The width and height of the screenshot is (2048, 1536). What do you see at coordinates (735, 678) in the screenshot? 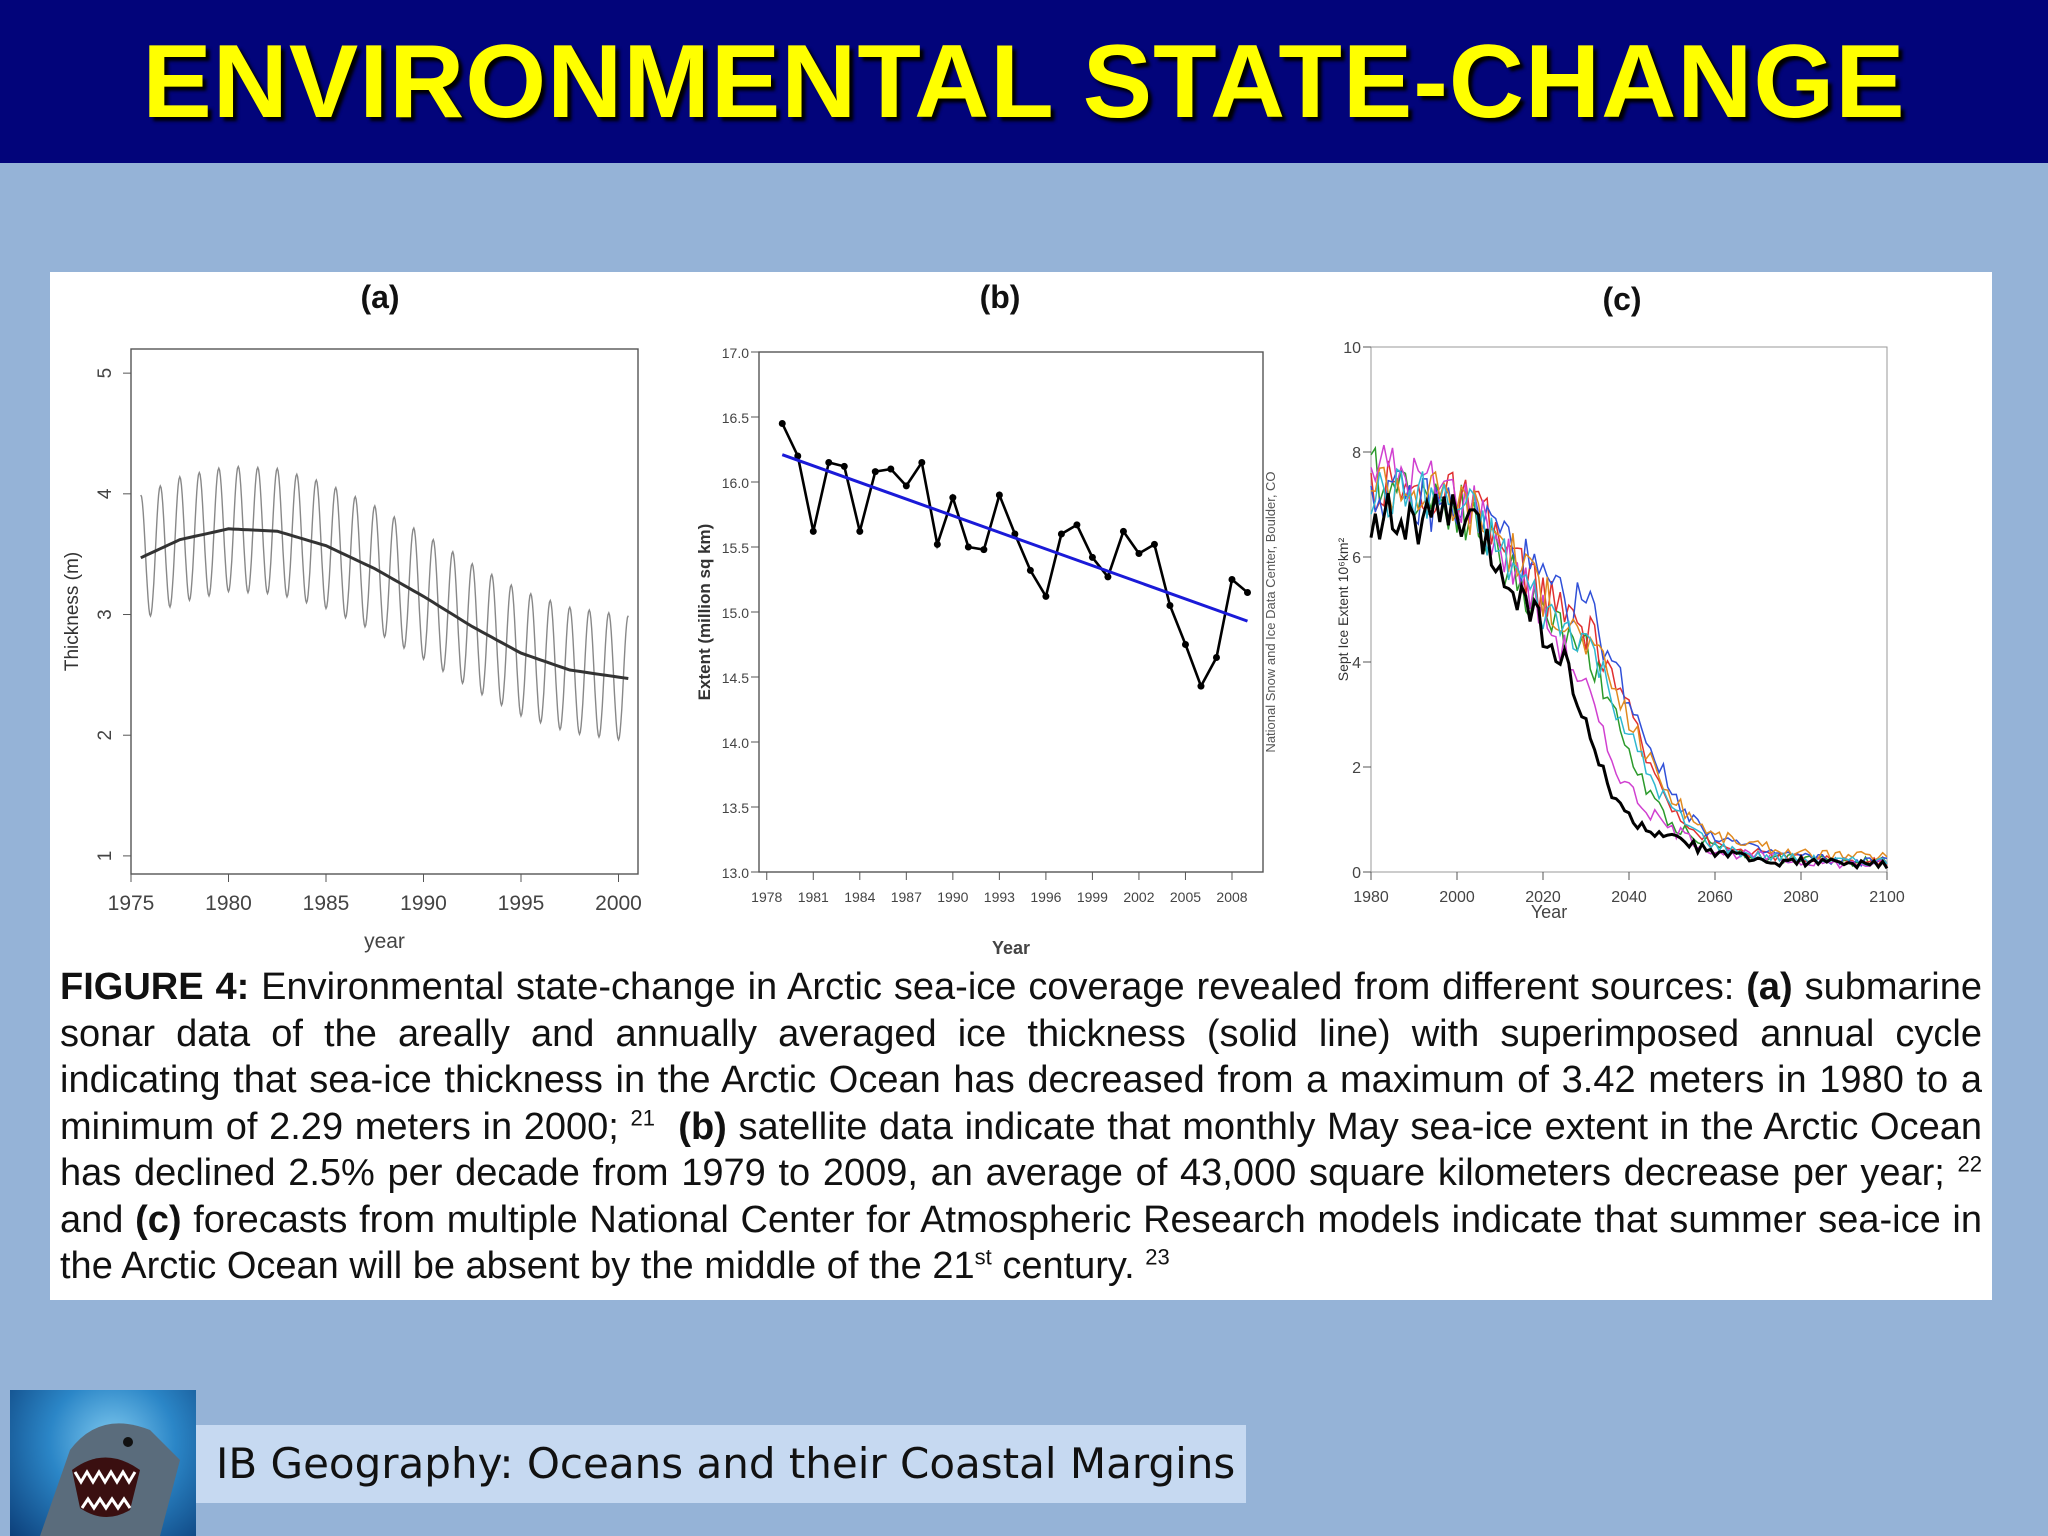
I see `panel-b-y-tick-label: 14.5` at bounding box center [735, 678].